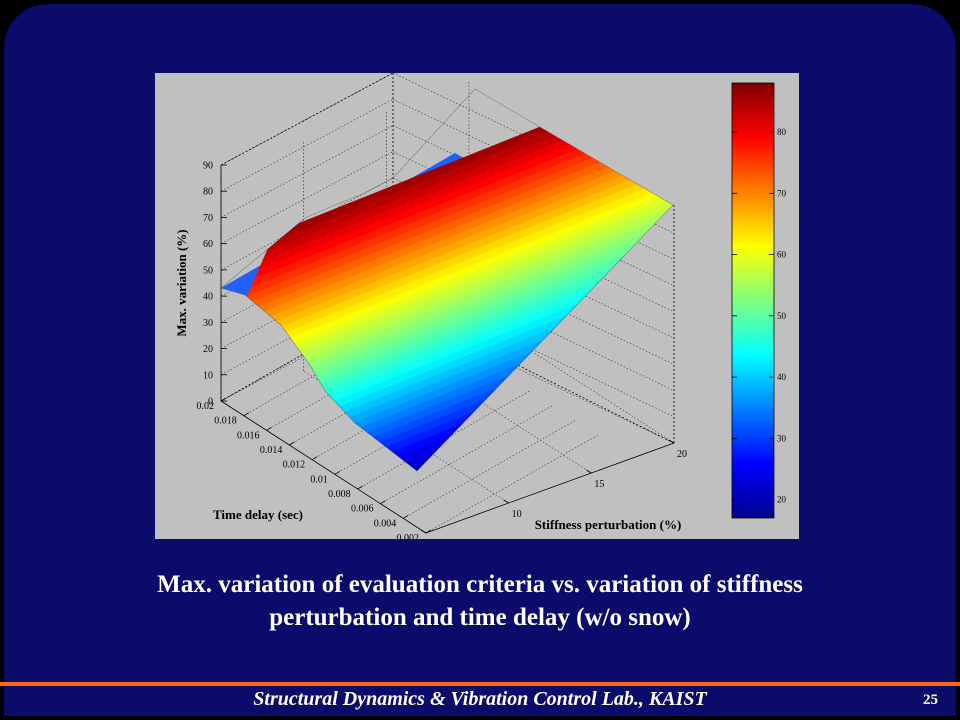 This screenshot has width=960, height=720. Describe the element at coordinates (517, 514) in the screenshot. I see `y-tick-label: 10` at that location.